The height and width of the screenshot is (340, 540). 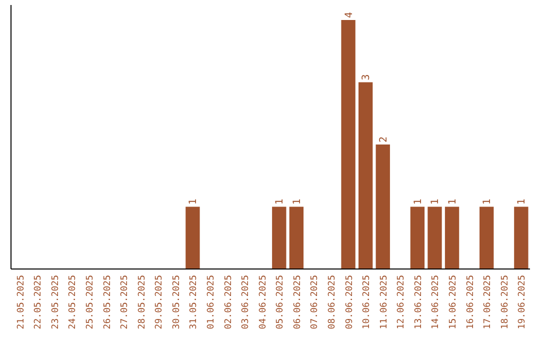 I want to click on x-tick-label: 12.06.2025, so click(x=401, y=302).